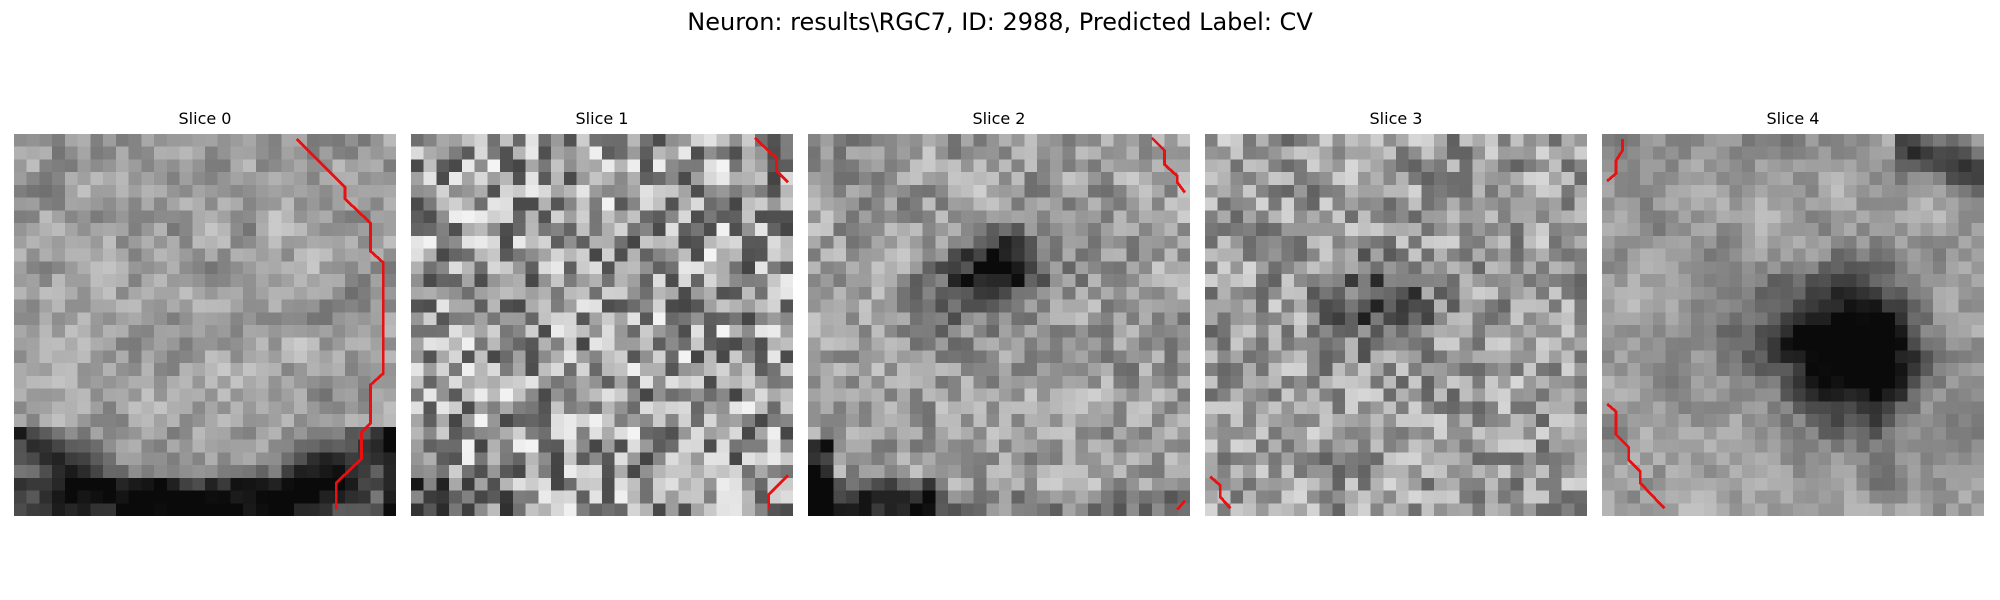 Image resolution: width=2000 pixels, height=600 pixels. What do you see at coordinates (1793, 118) in the screenshot?
I see `slice-title: Slice 4` at bounding box center [1793, 118].